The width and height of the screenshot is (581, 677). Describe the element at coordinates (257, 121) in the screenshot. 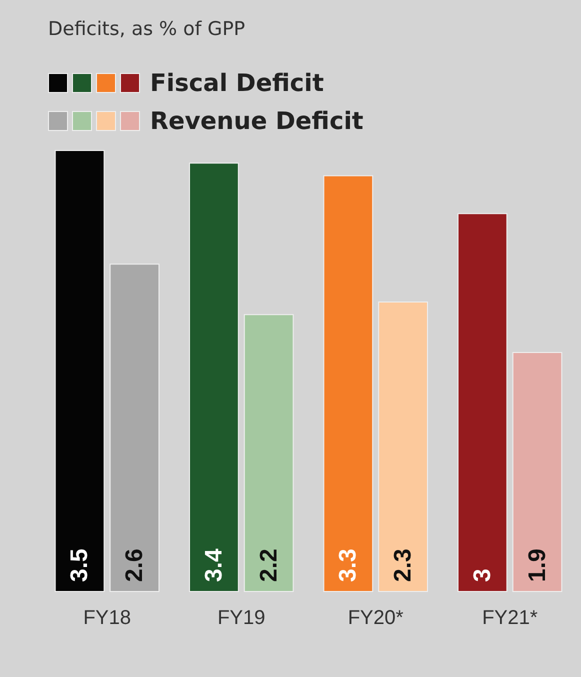

I see `legend-label: Revenue Deficit` at that location.